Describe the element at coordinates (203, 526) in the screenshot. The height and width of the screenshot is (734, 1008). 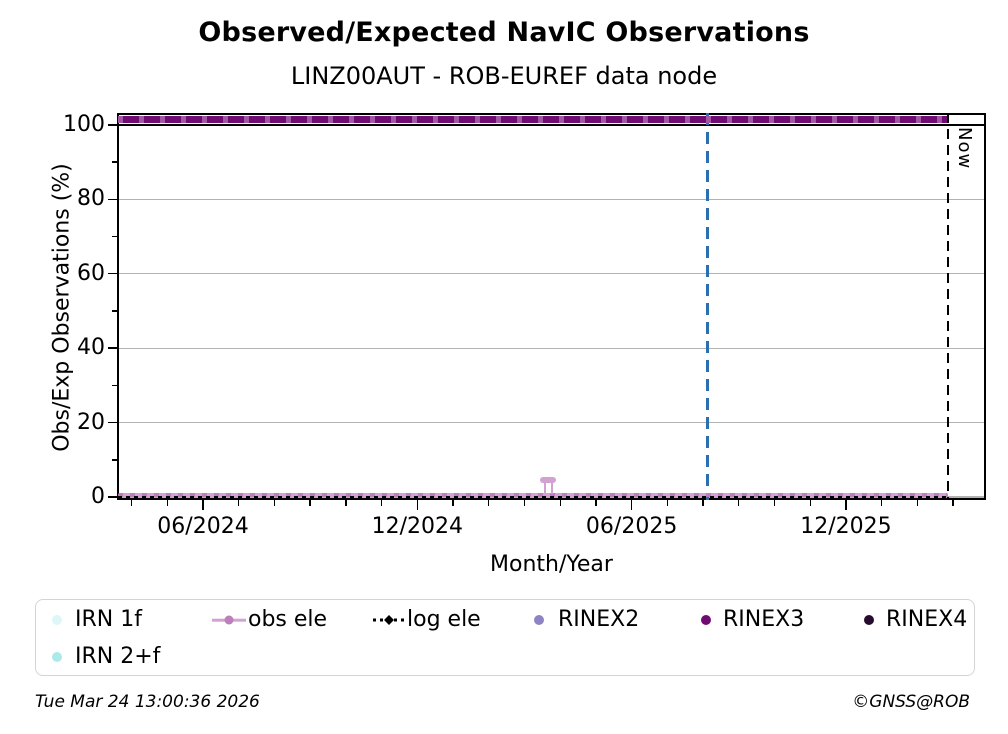
I see `x-tick-label: 06/2024` at that location.